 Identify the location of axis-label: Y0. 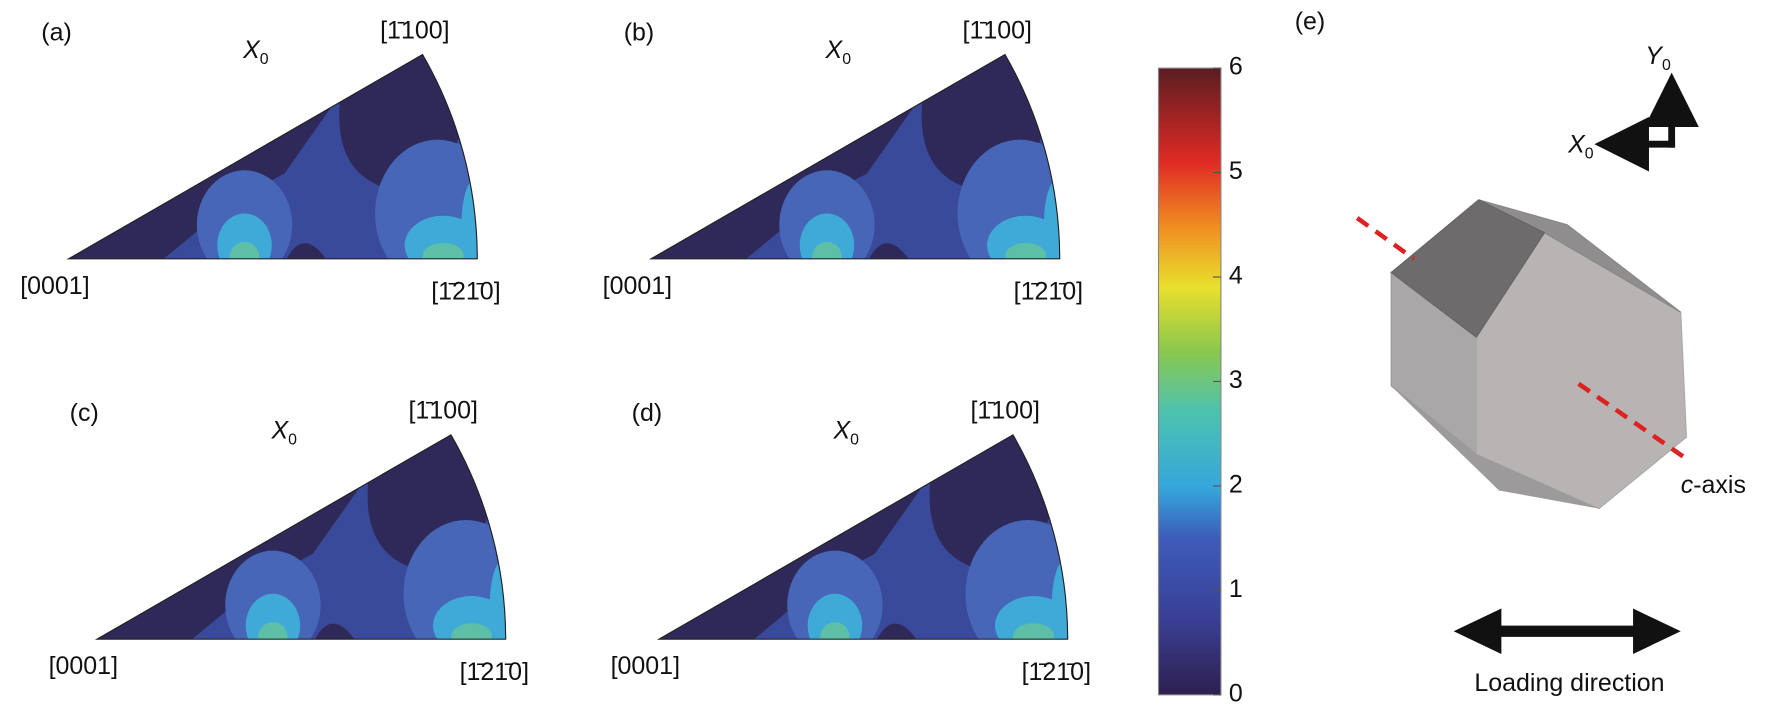
(1658, 57).